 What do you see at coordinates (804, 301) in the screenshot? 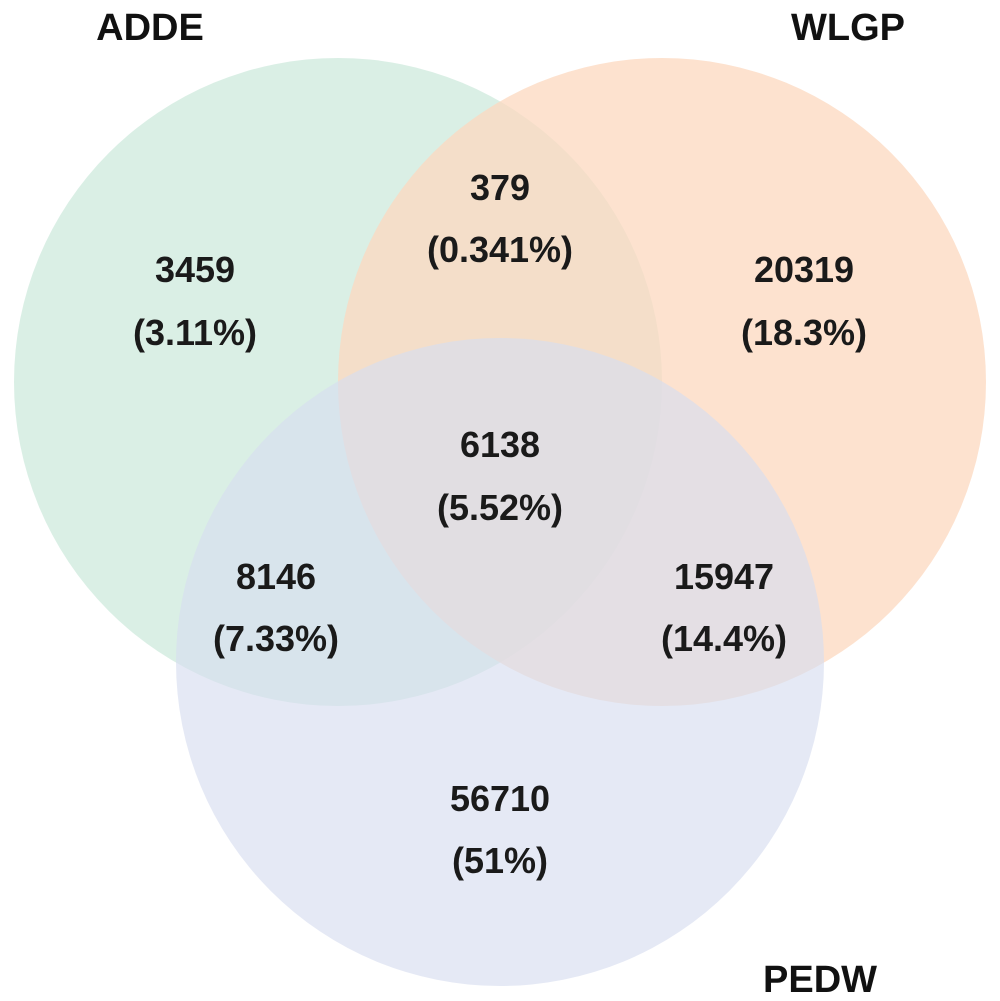
I see `region-wlgp-only: 20319 (18.3%)` at bounding box center [804, 301].